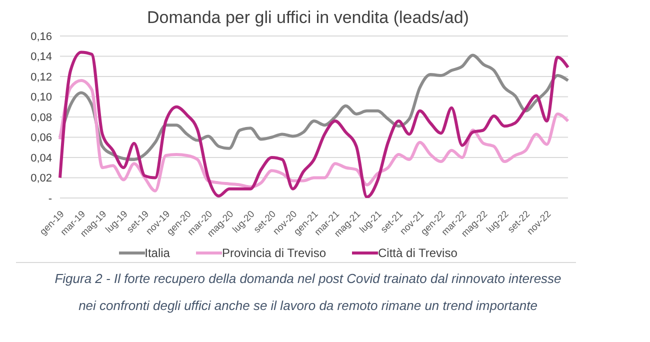  I want to click on y-tick-label: -, so click(50, 198).